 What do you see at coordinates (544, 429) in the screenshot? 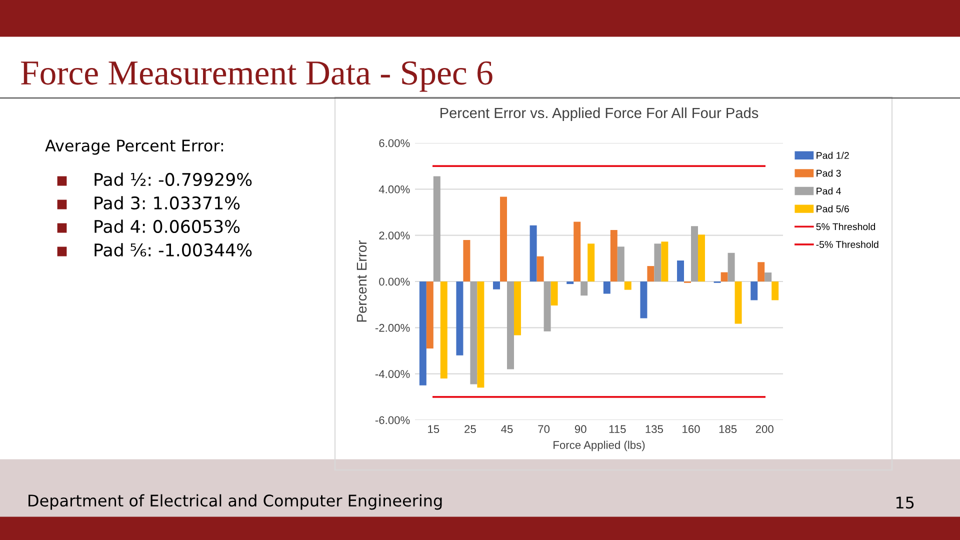
I see `x-tick-label: 70` at bounding box center [544, 429].